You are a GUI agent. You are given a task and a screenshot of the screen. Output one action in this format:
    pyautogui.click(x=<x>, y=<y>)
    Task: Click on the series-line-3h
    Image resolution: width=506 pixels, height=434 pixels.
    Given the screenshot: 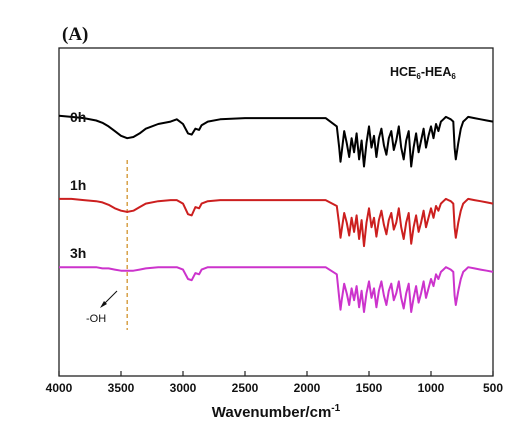 What is the action you would take?
    pyautogui.click(x=276, y=289)
    